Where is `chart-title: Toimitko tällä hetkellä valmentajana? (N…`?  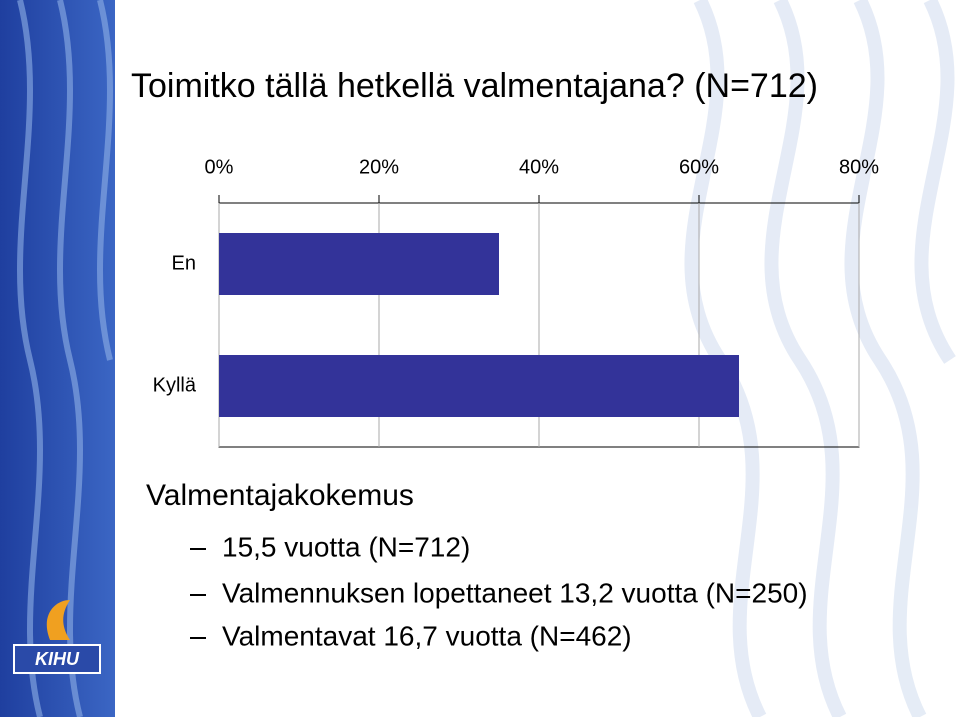 chart-title: Toimitko tällä hetkellä valmentajana? (N… is located at coordinates (474, 86).